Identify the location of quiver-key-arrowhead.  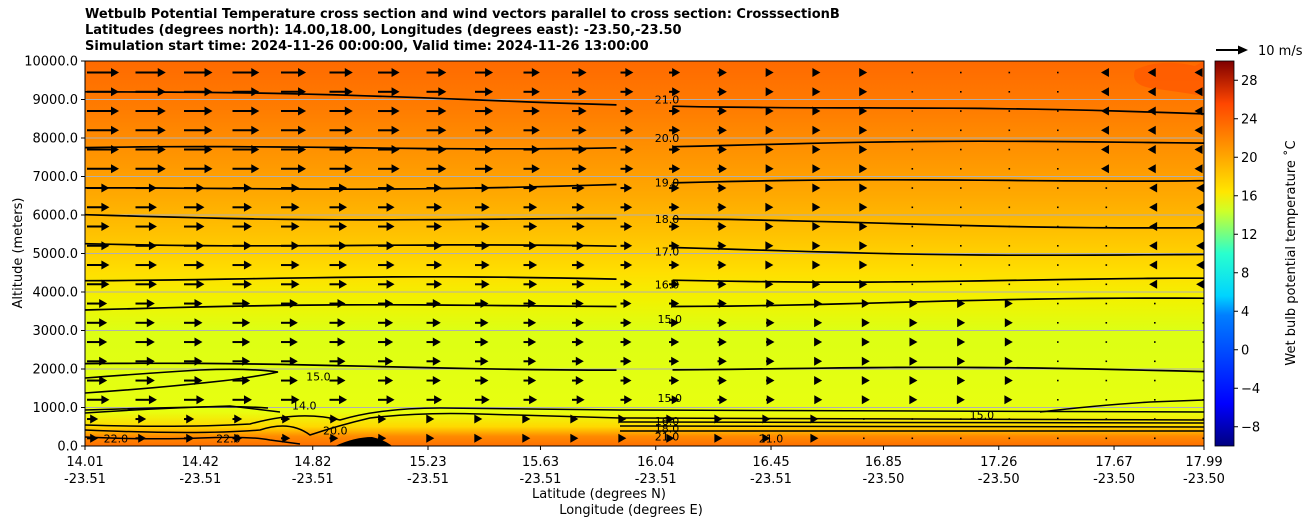
(1243, 50).